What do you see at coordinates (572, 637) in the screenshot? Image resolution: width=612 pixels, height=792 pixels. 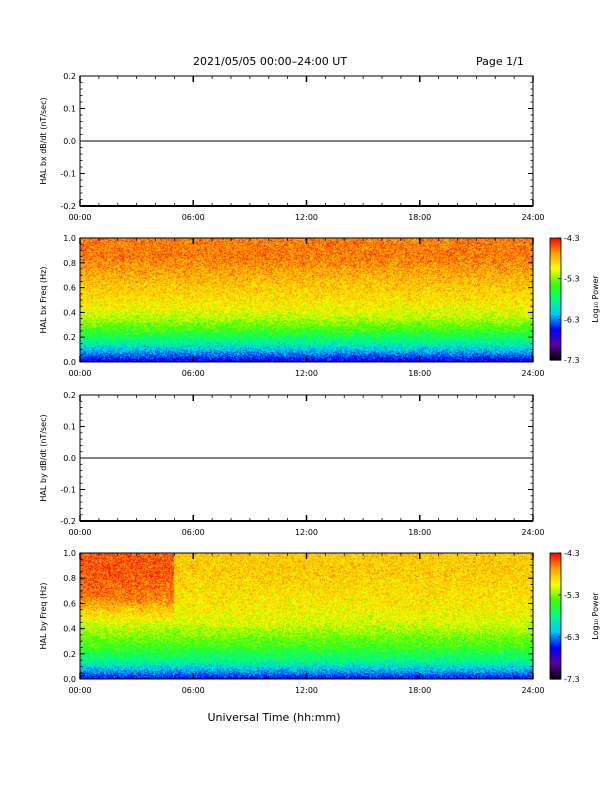 I see `colorbar-tick-label: -6.3` at bounding box center [572, 637].